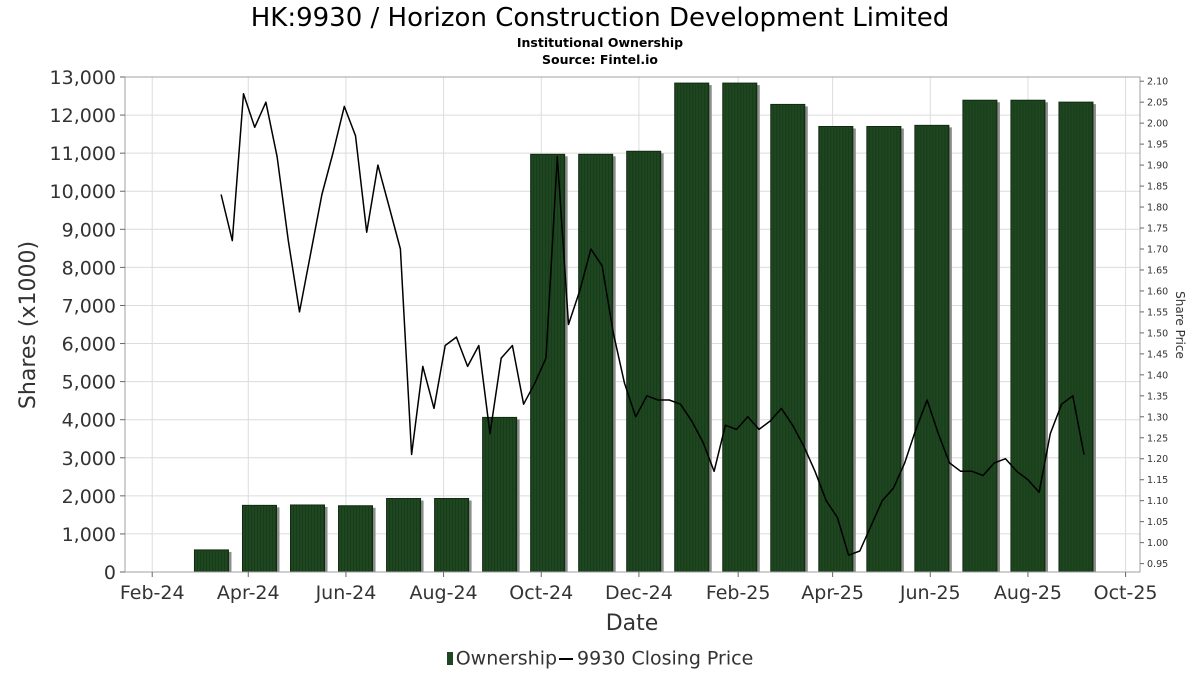  I want to click on y2-tick-label: 1.80, so click(1157, 208).